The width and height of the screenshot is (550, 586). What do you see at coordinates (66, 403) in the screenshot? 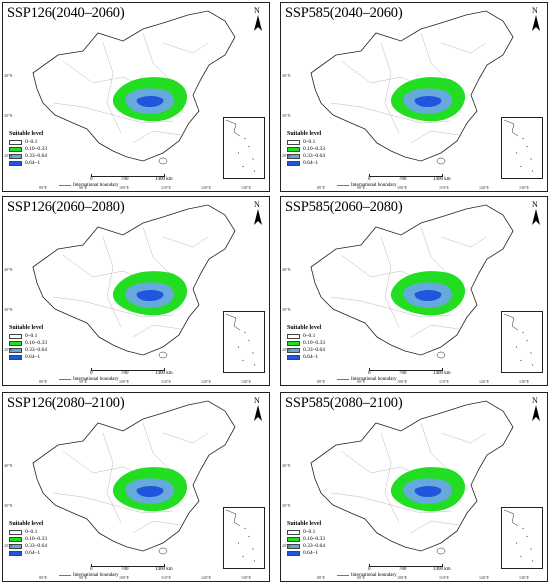
I see `panel-title: SSP126(2080–2100)` at bounding box center [66, 403].